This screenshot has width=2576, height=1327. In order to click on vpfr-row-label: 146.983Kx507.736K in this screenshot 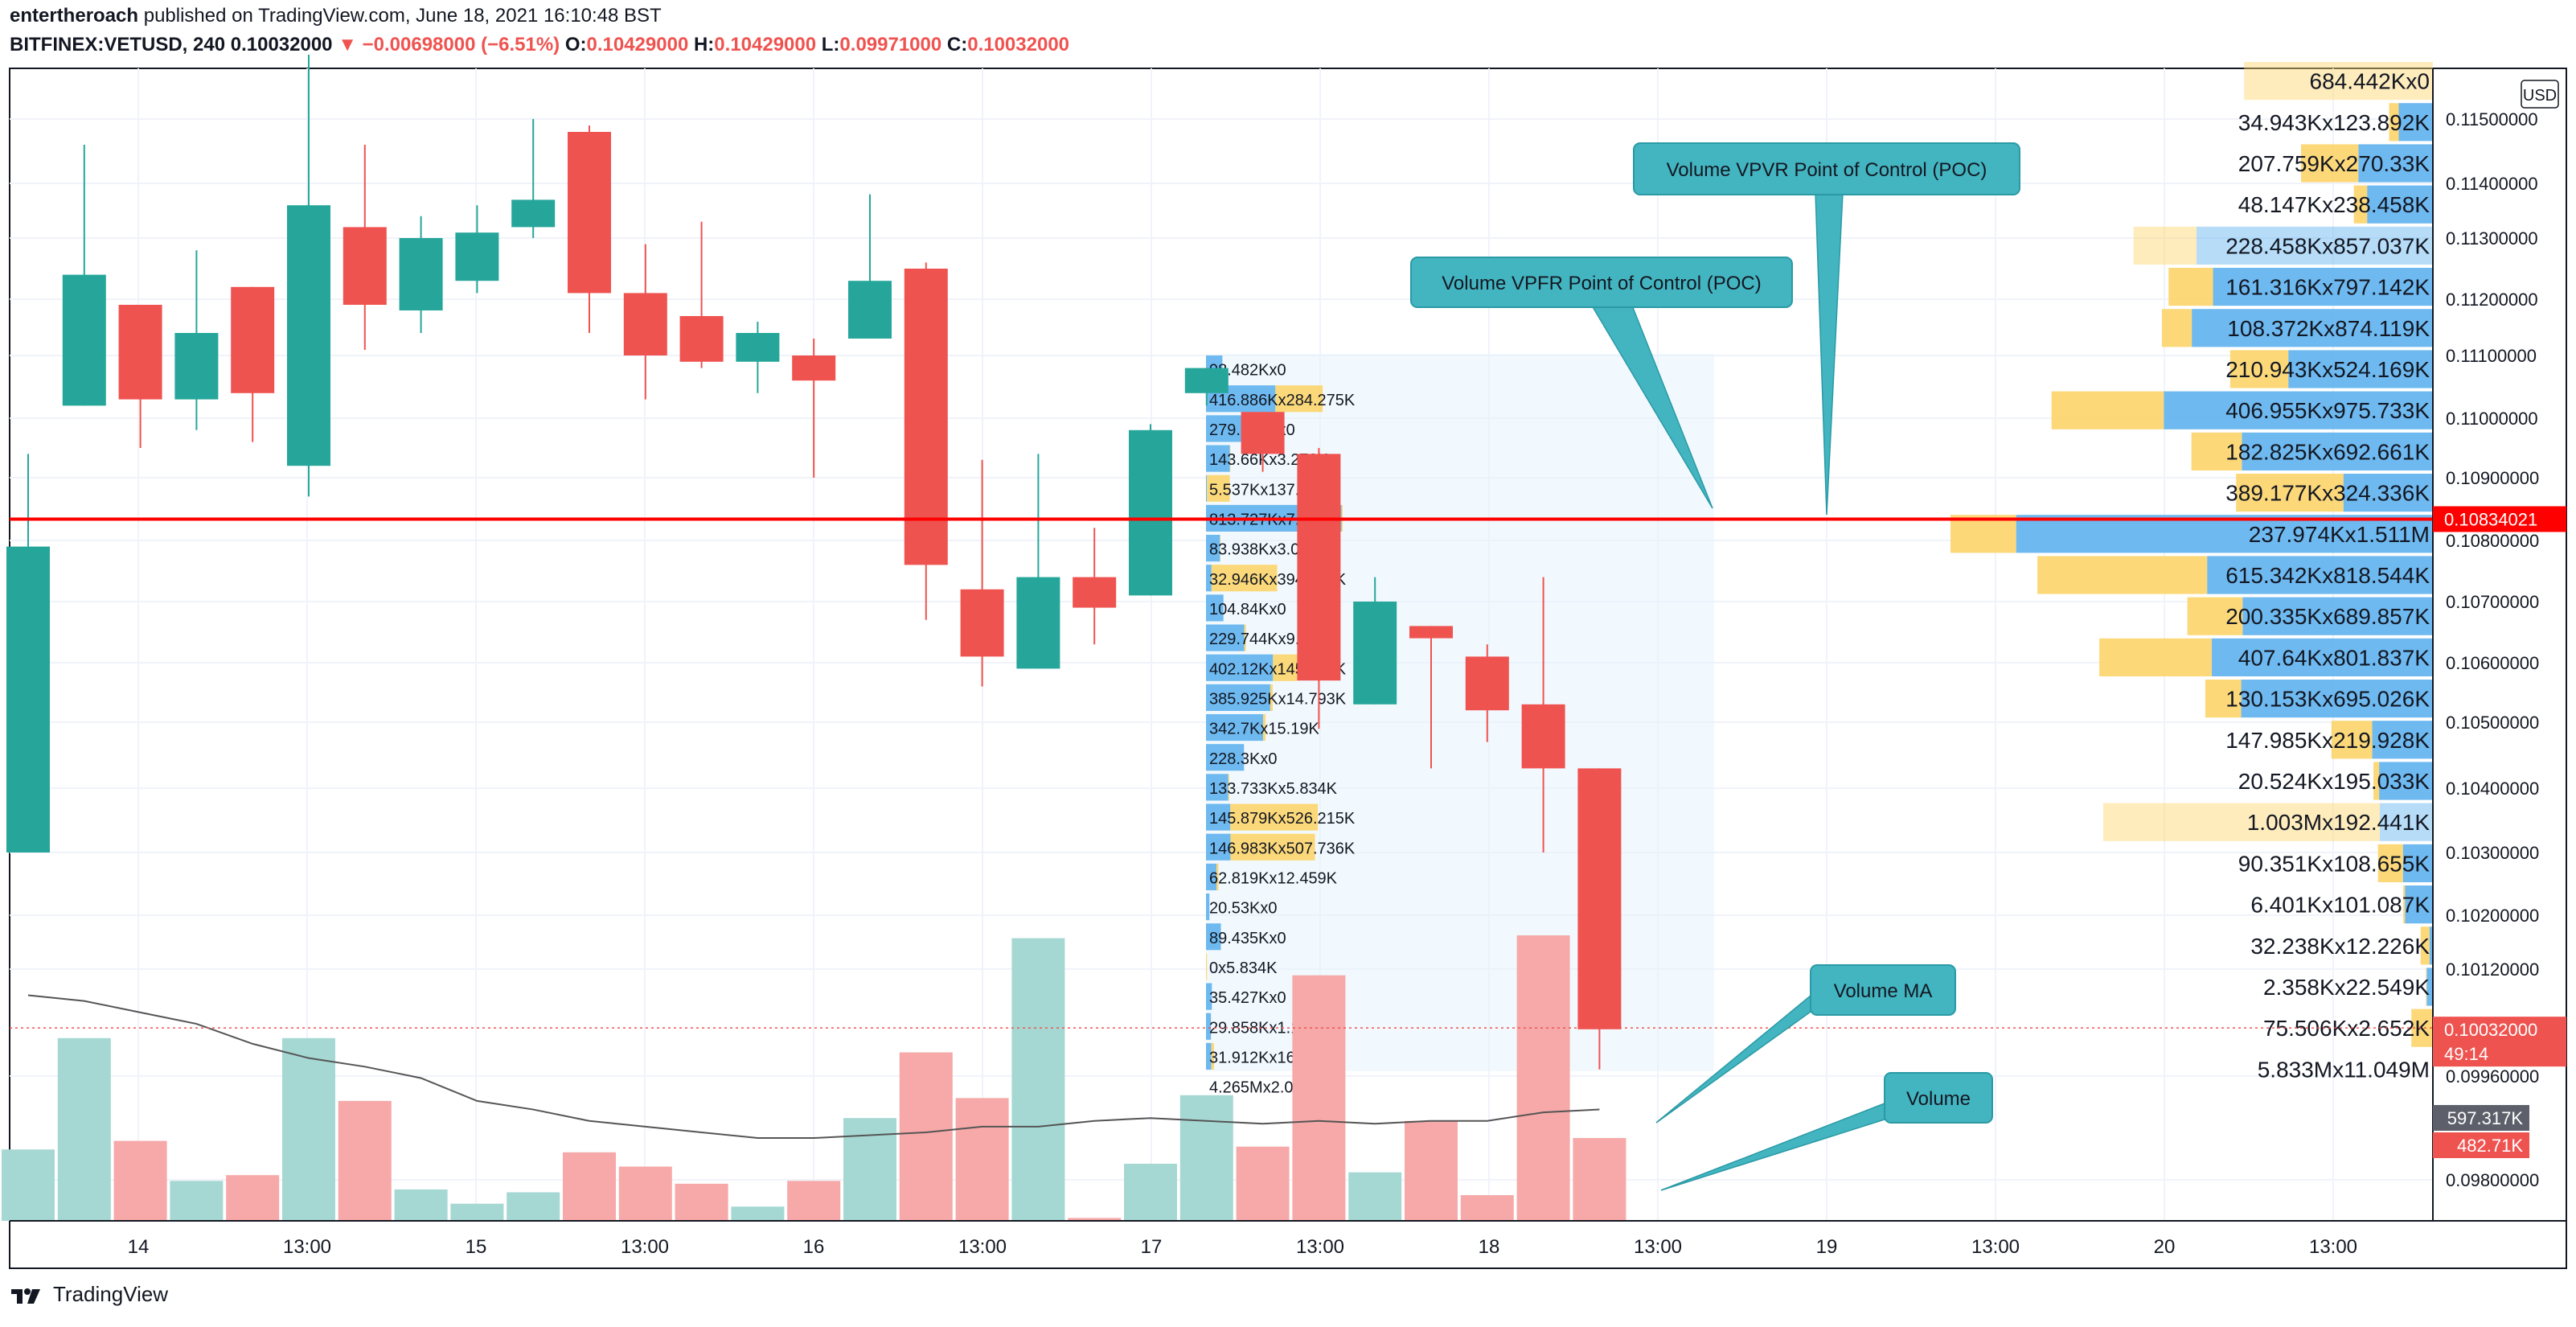, I will do `click(1282, 848)`.